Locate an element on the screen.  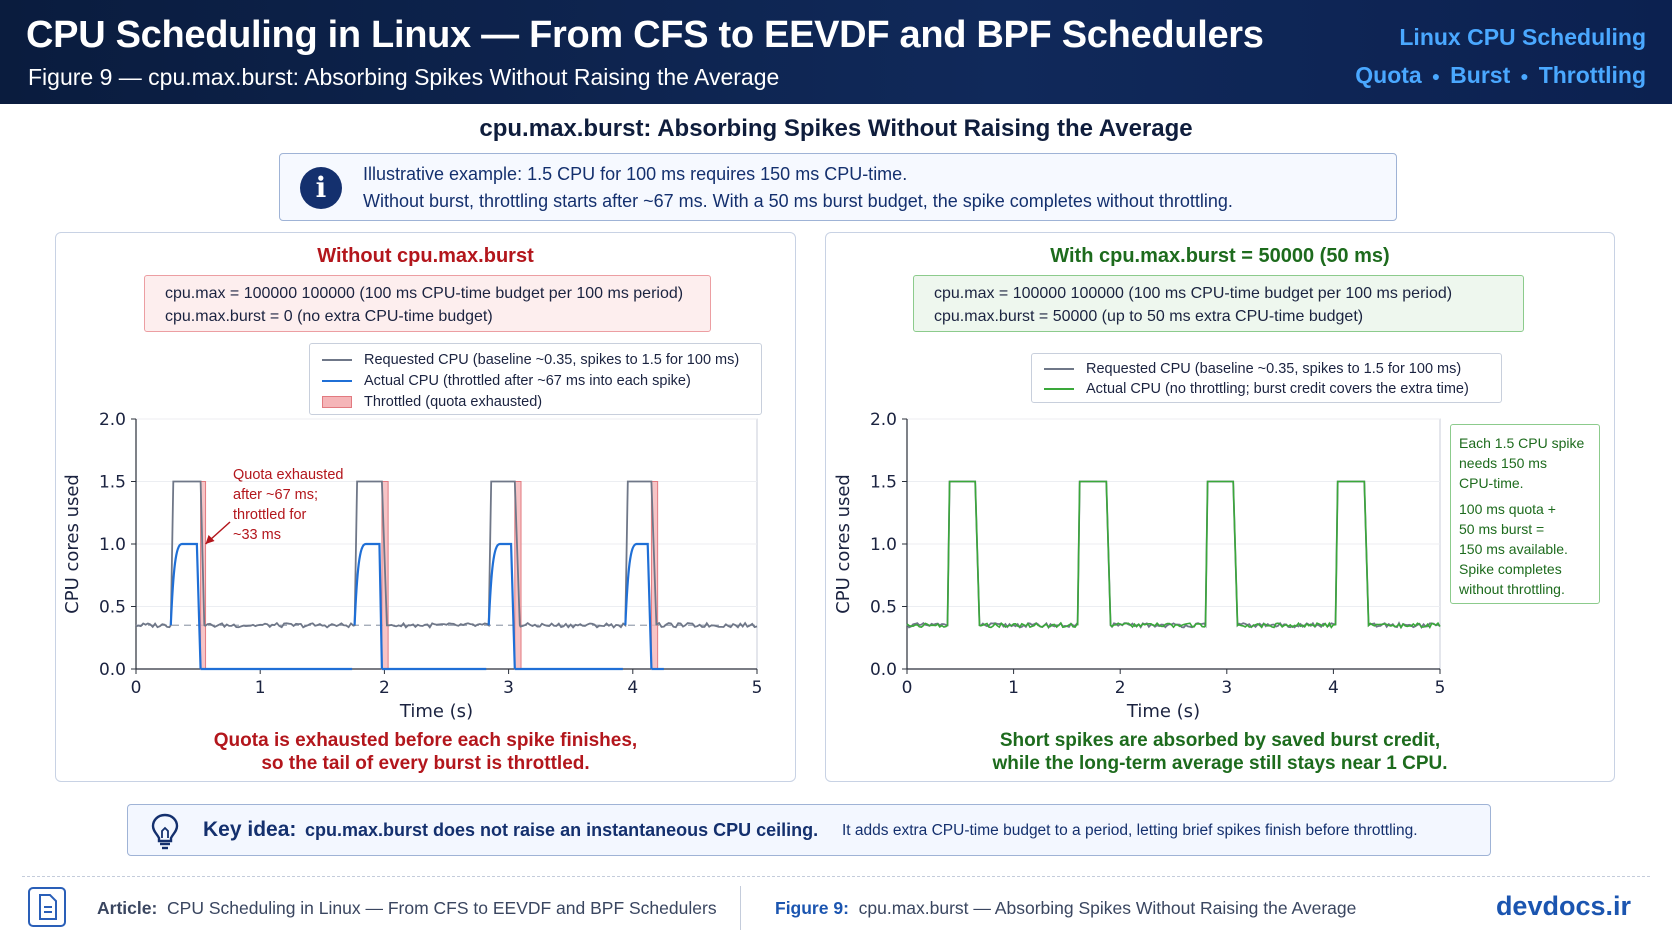
tag-quota: Quota is located at coordinates (1388, 75).